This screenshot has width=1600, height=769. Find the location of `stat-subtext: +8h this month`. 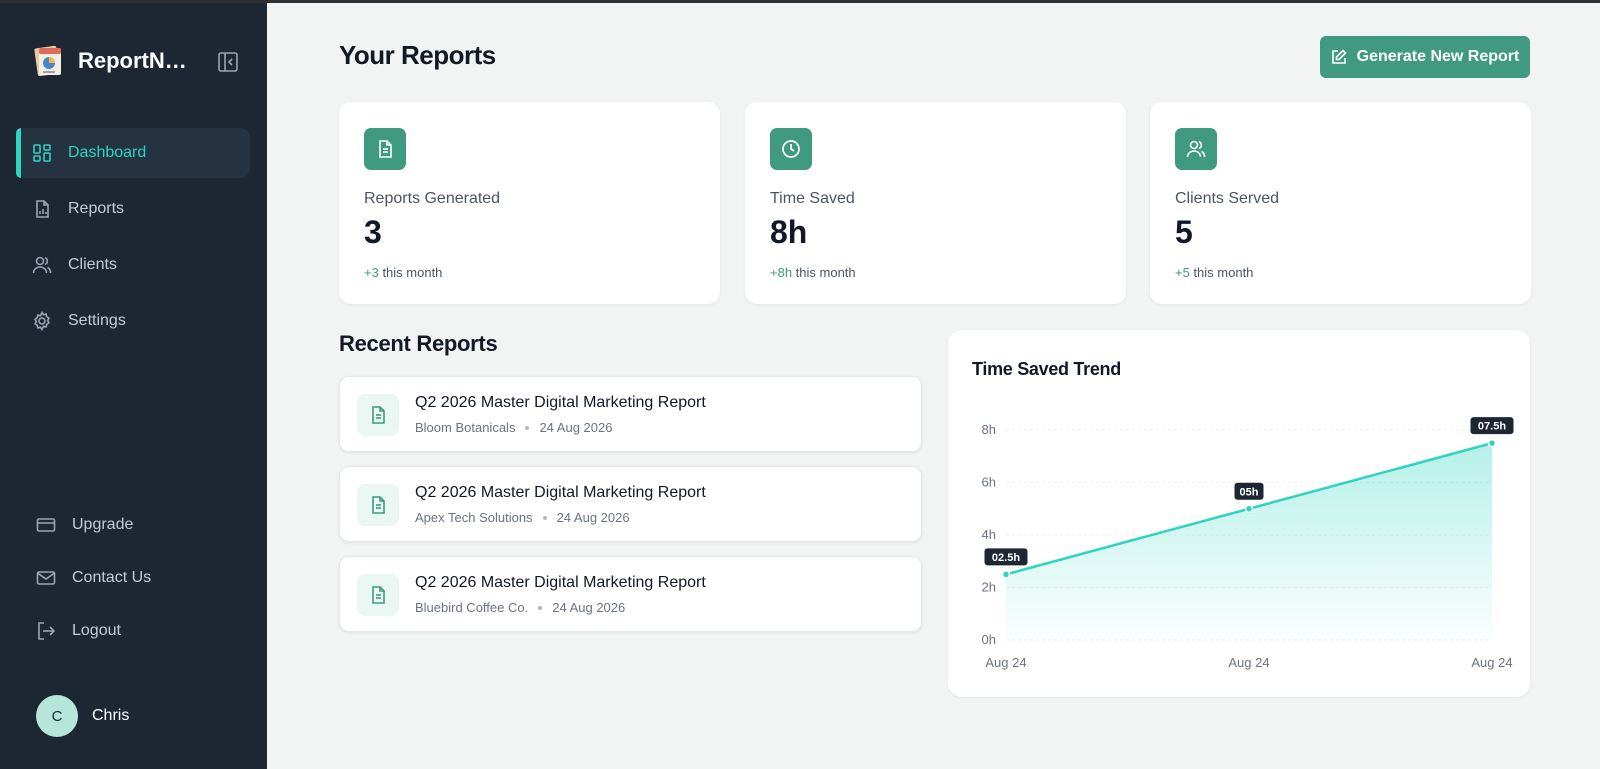

stat-subtext: +8h this month is located at coordinates (813, 272).